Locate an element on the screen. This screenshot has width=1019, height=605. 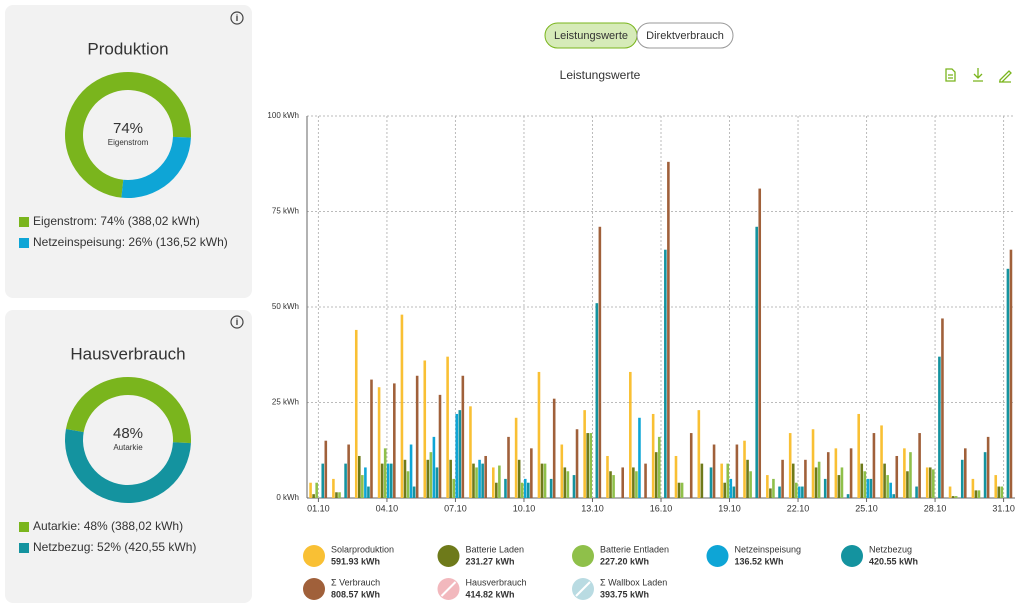
center-label: 74% is located at coordinates (128, 128).